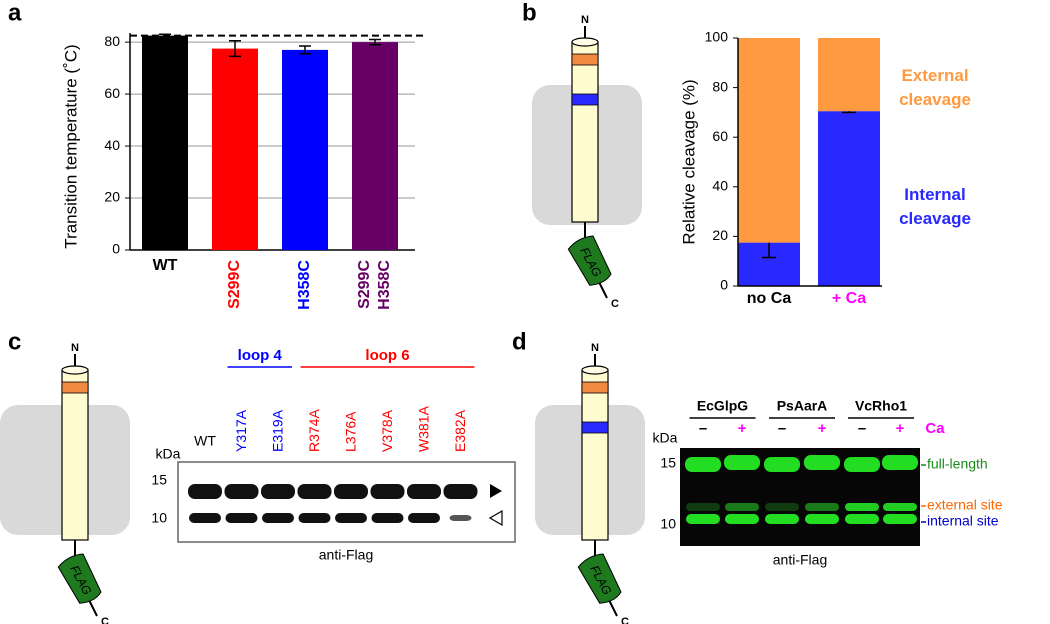 The height and width of the screenshot is (624, 1050). I want to click on flag-shape, so click(589, 260).